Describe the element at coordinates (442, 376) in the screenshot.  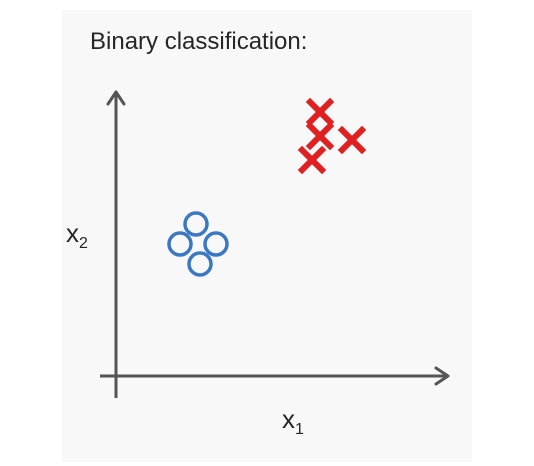
I see `x-axis-arrowhead` at that location.